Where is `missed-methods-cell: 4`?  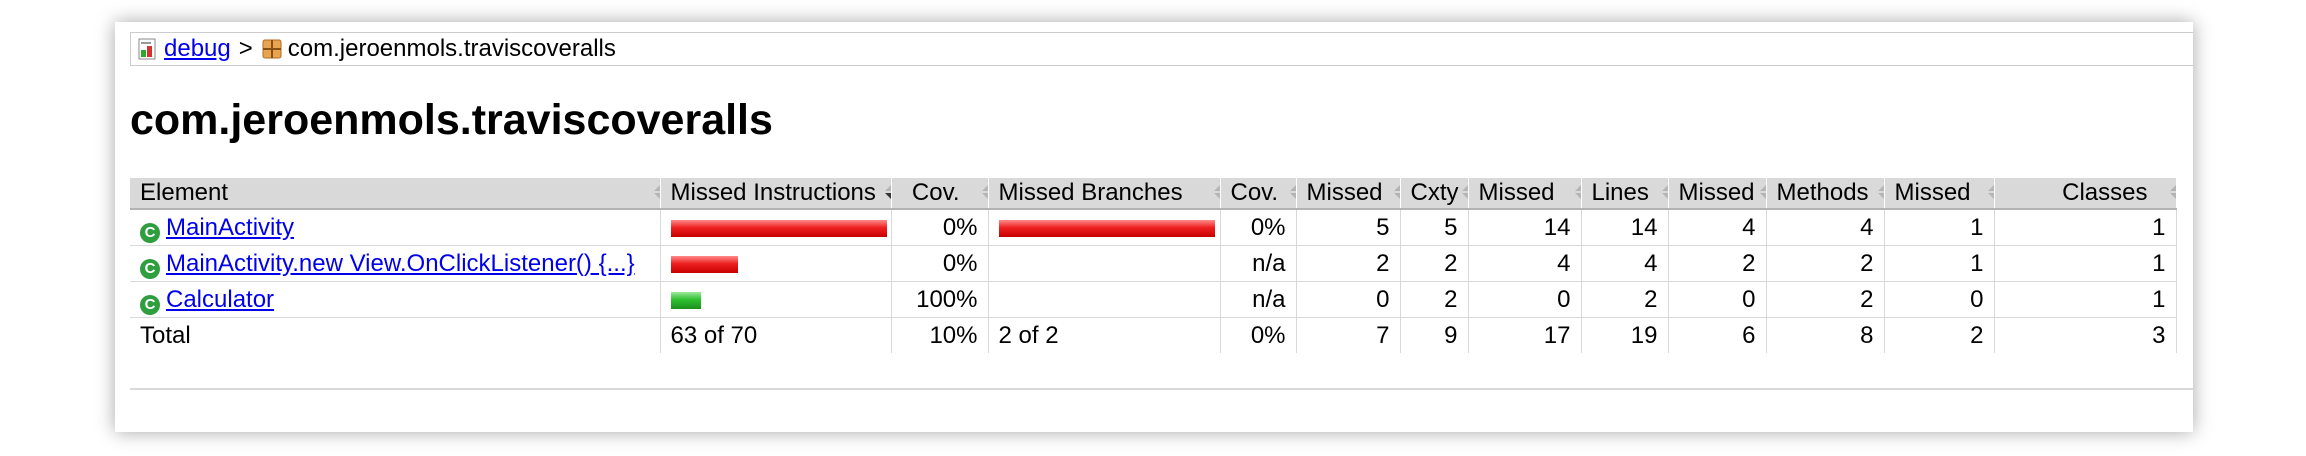 missed-methods-cell: 4 is located at coordinates (1717, 227).